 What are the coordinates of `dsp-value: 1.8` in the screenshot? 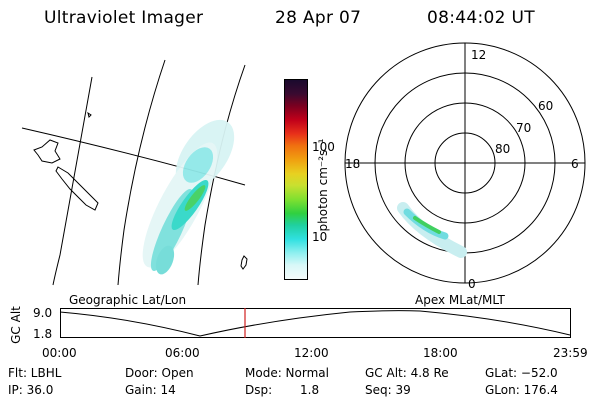 It's located at (310, 390).